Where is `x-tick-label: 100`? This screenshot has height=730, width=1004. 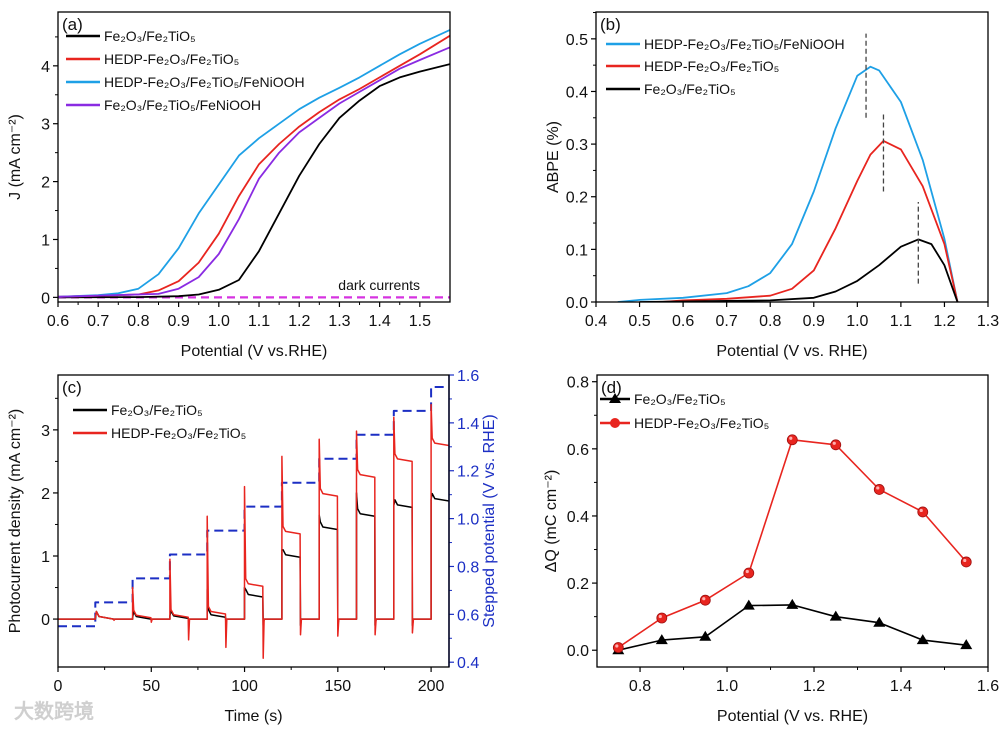 x-tick-label: 100 is located at coordinates (244, 686).